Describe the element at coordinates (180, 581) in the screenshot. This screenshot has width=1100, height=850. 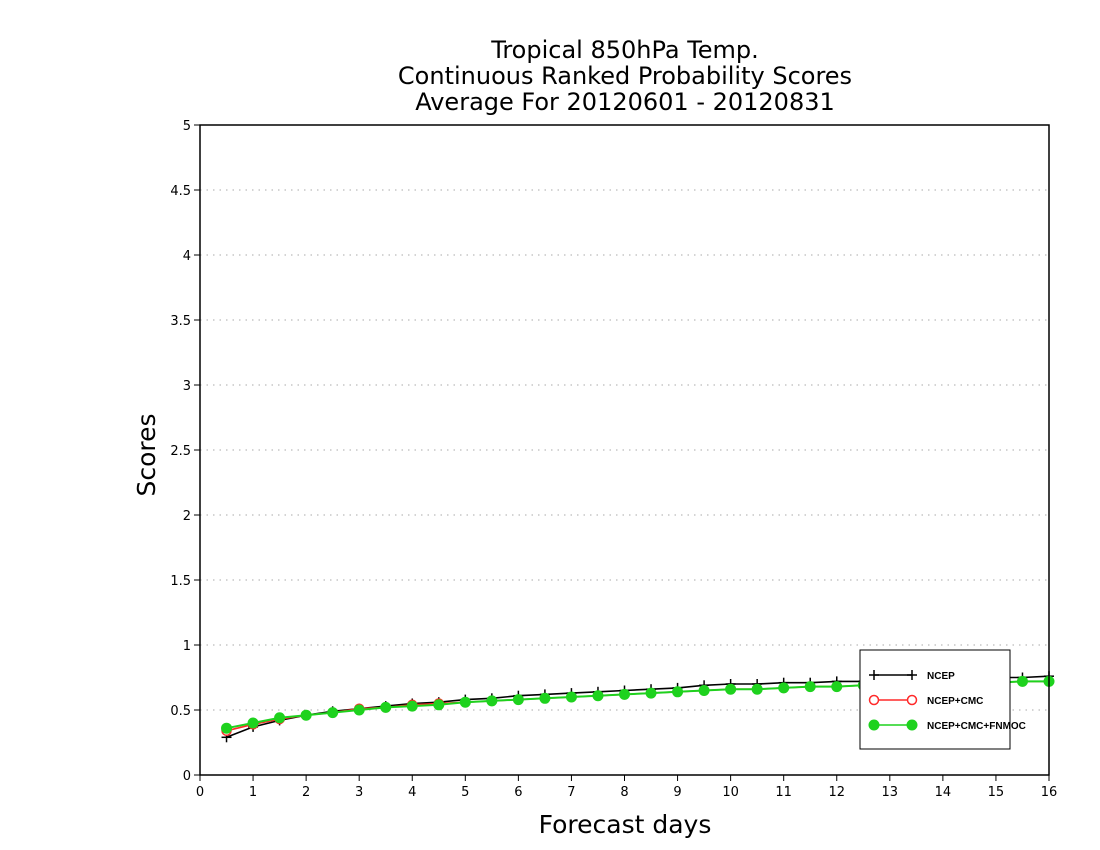
I see `y-tick-label: 1.5` at that location.